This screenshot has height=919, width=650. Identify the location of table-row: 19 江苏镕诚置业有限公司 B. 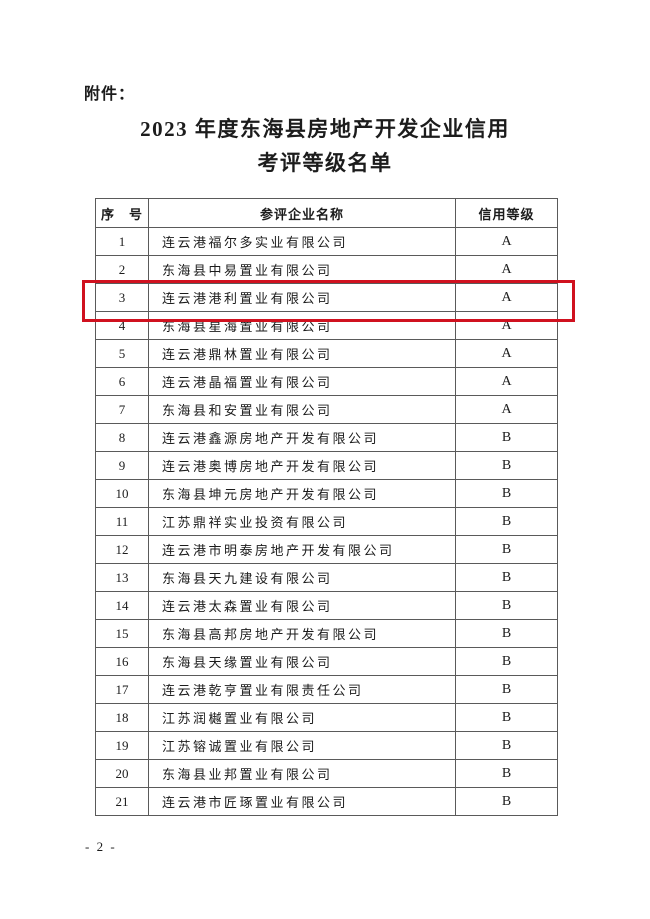
(326, 745).